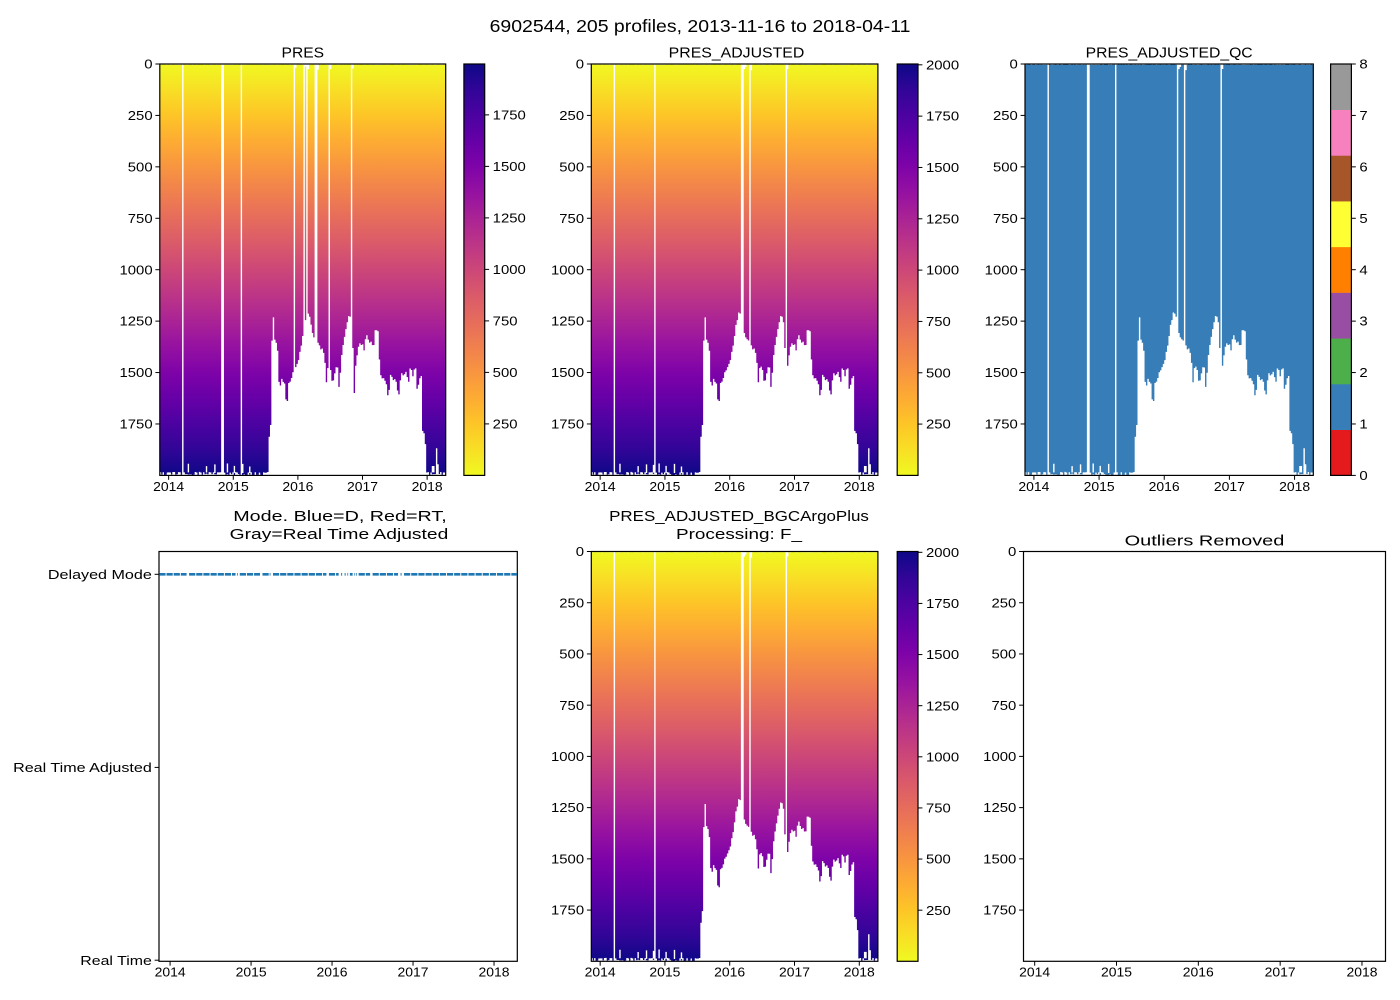 Image resolution: width=1400 pixels, height=1000 pixels. Describe the element at coordinates (739, 516) in the screenshot. I see `svg-text: PRES_ADJUSTED_BGCArgoPlus` at that location.